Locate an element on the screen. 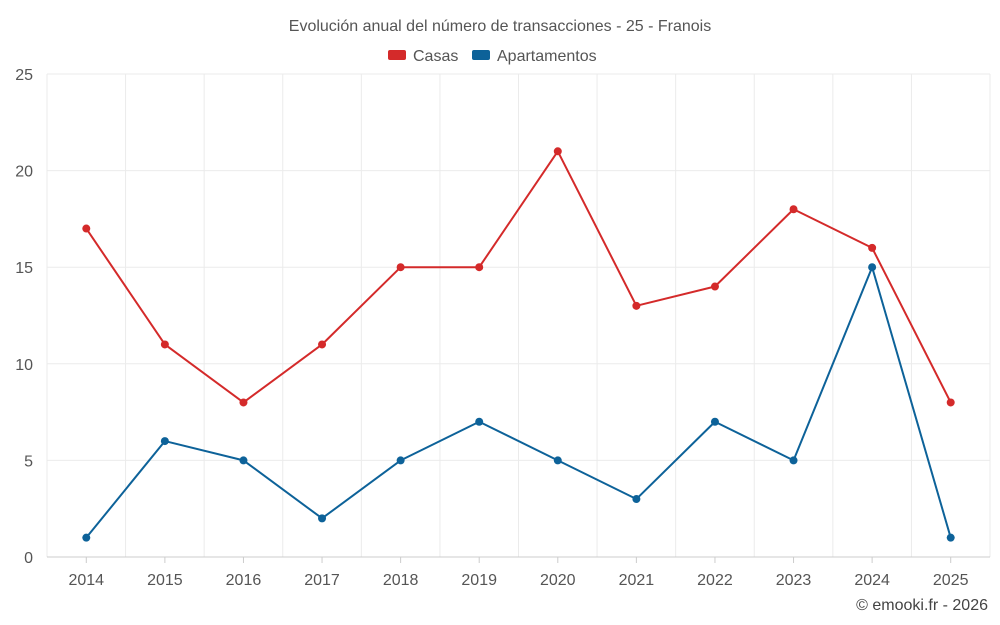 The width and height of the screenshot is (1000, 625). y-tick-label: 5 is located at coordinates (28, 461).